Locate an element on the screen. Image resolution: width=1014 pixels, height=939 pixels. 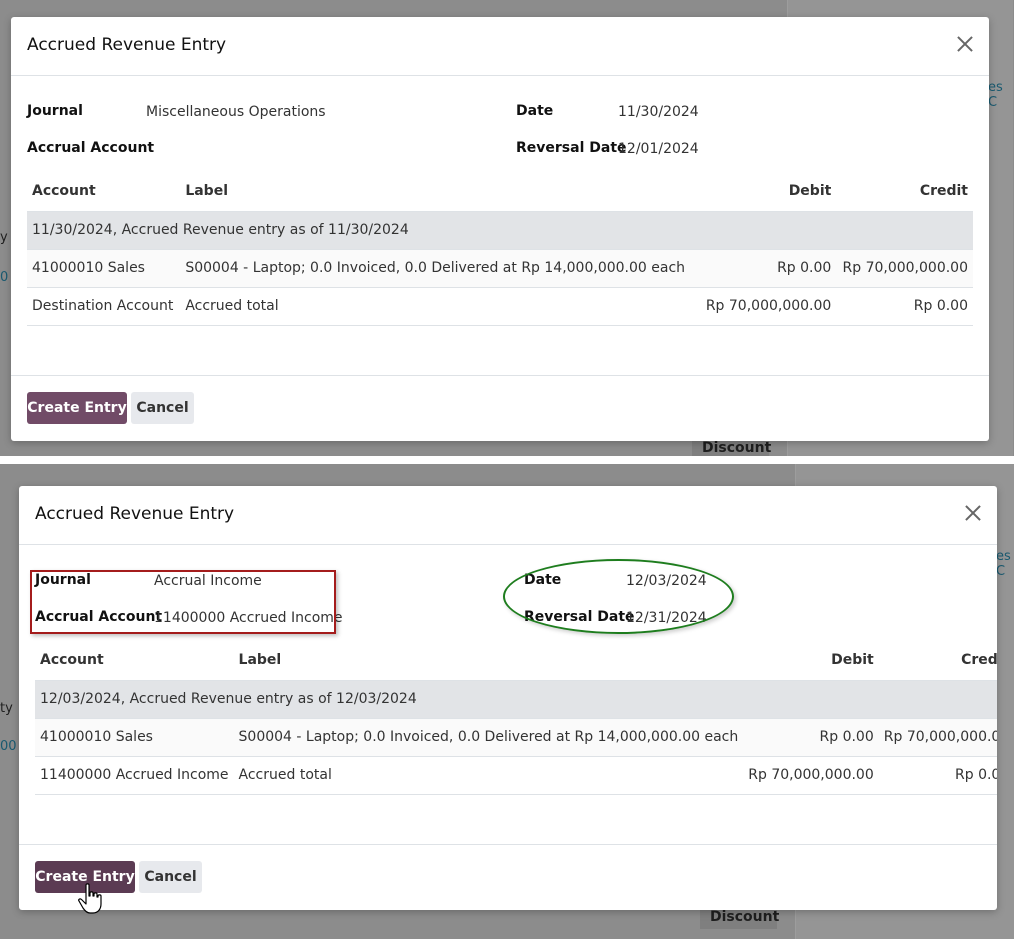
background-text-fragment: ty is located at coordinates (6, 708).